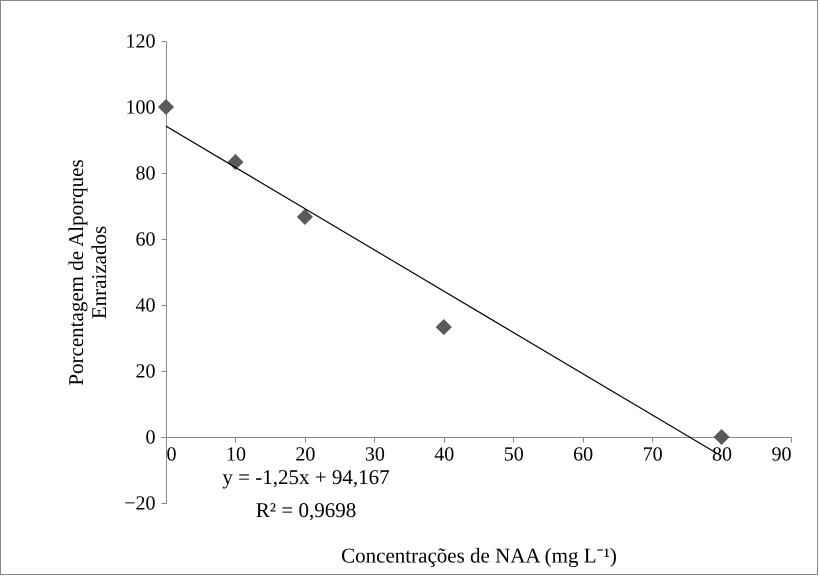 This screenshot has width=820, height=577. I want to click on y-tick-label: 20, so click(146, 371).